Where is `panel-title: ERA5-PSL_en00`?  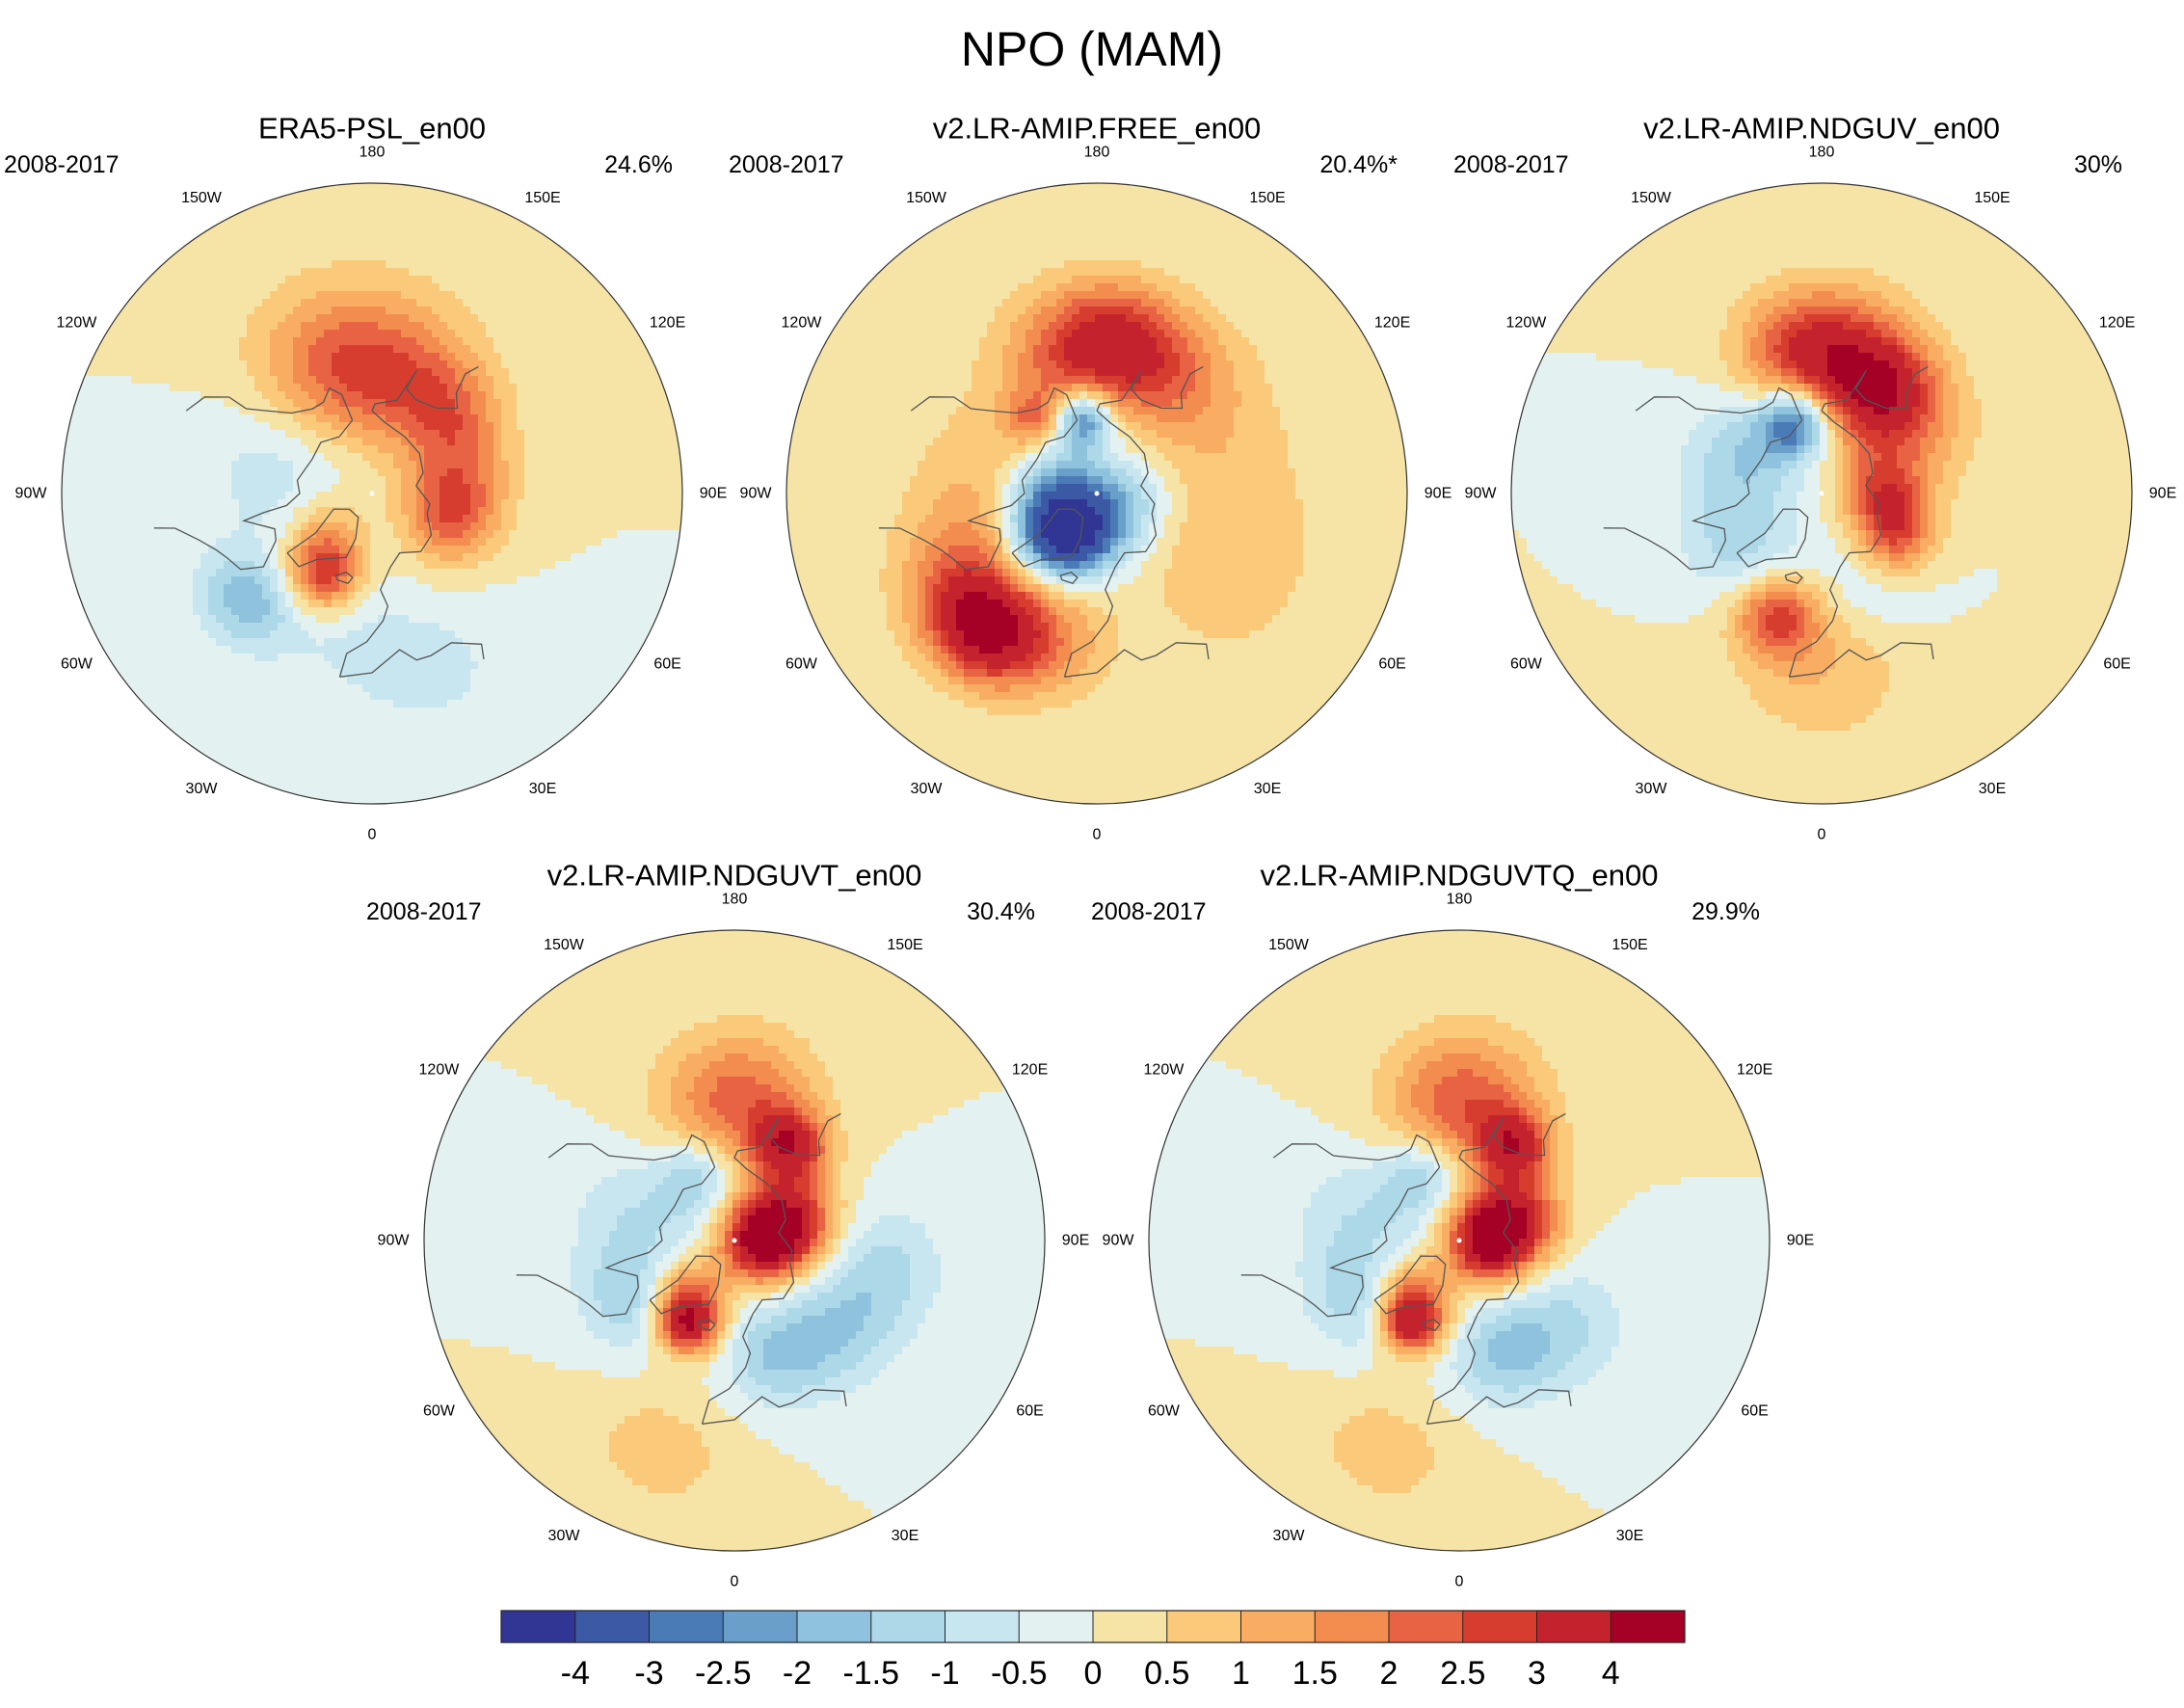
panel-title: ERA5-PSL_en00 is located at coordinates (372, 129).